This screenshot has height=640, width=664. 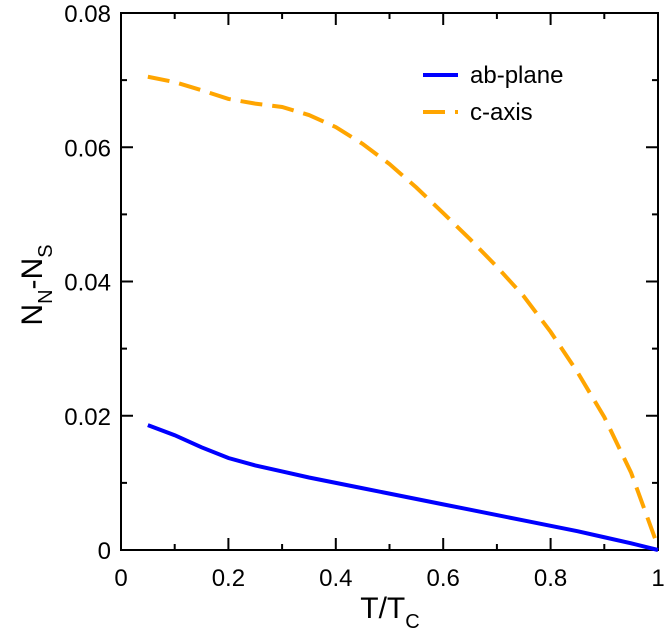 I want to click on y-axis-label: NN-NS, so click(x=36, y=284).